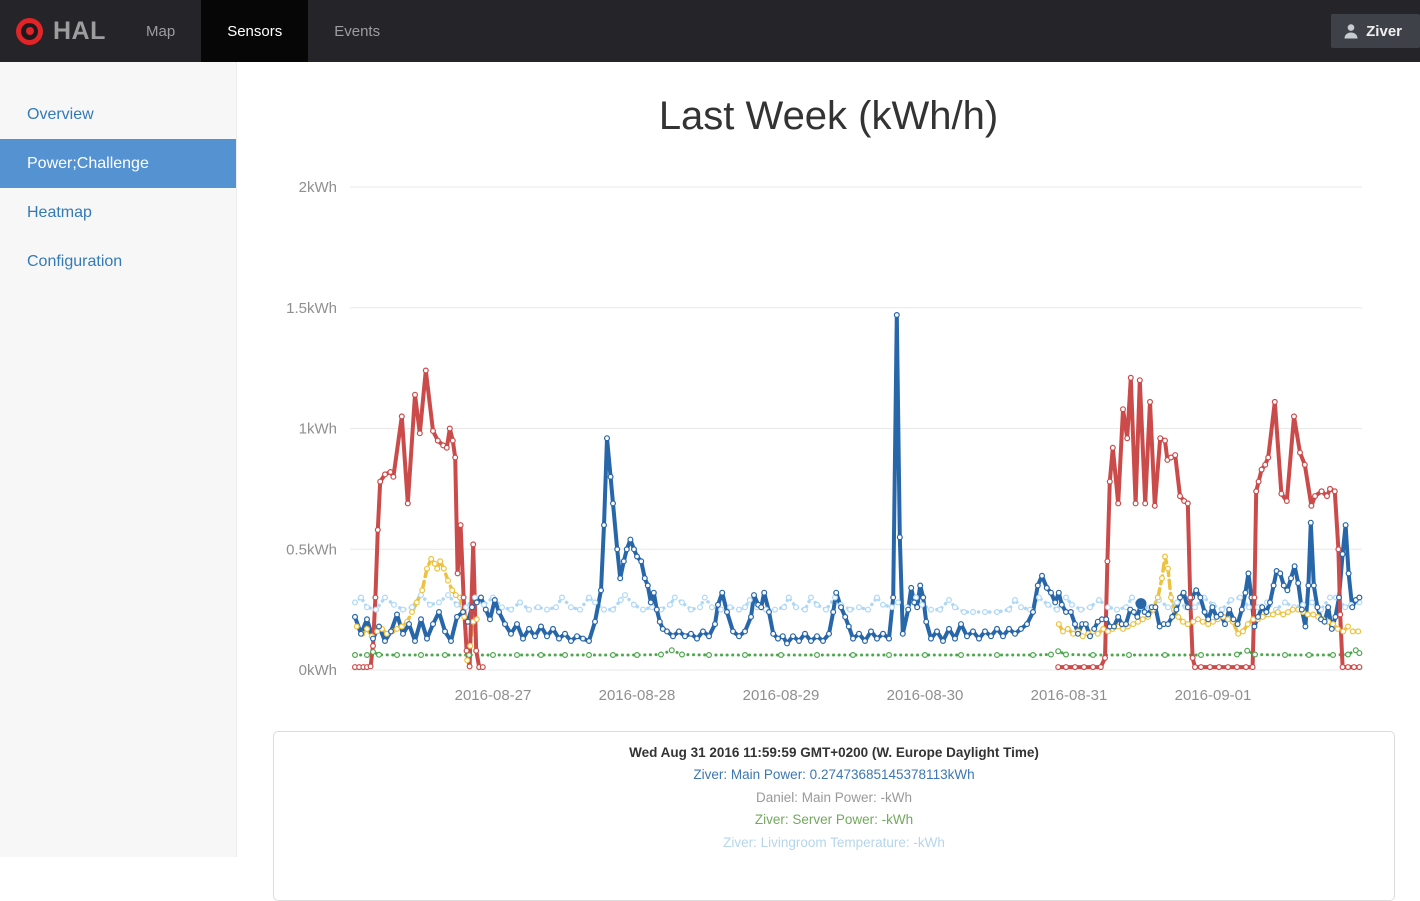 The height and width of the screenshot is (901, 1420). I want to click on nav-item-events: Events, so click(357, 31).